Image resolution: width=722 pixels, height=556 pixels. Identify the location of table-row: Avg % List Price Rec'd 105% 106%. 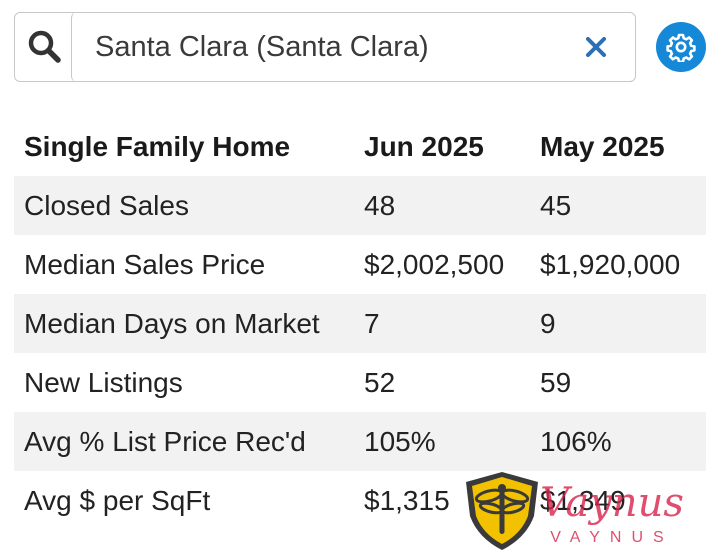
(360, 441).